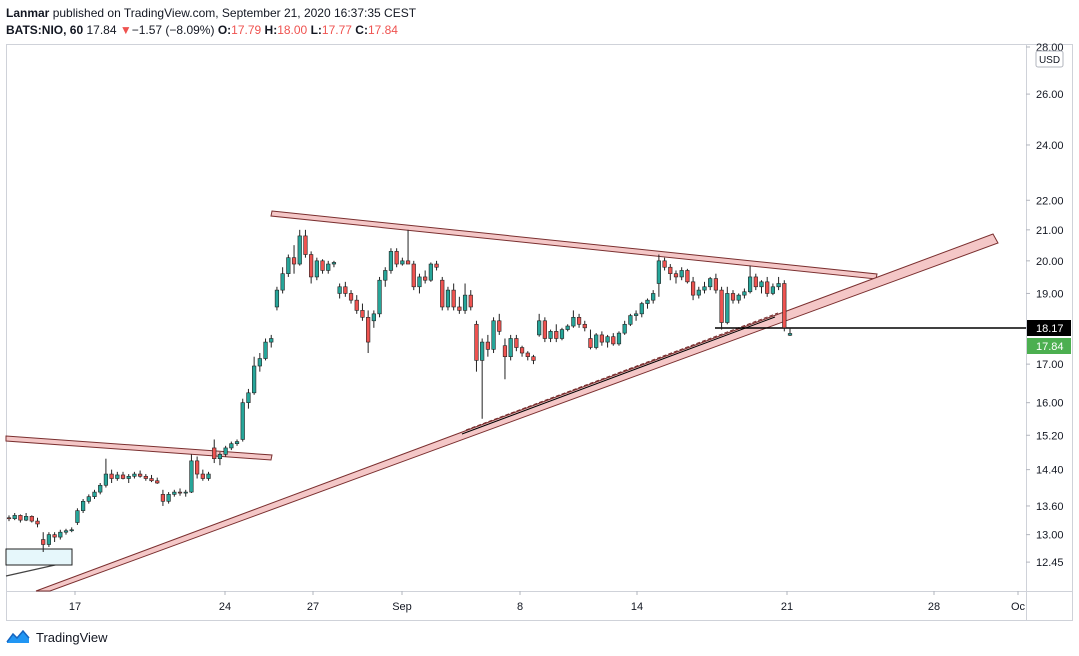 The width and height of the screenshot is (1079, 656). Describe the element at coordinates (246, 30) in the screenshot. I see `open-value: 17.79` at that location.